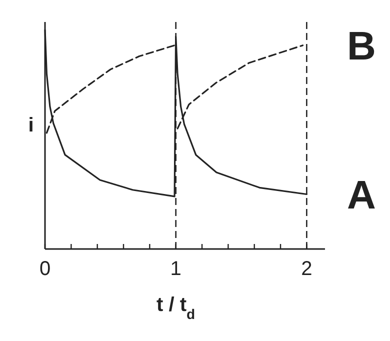  What do you see at coordinates (361, 46) in the screenshot?
I see `series-label: B` at bounding box center [361, 46].